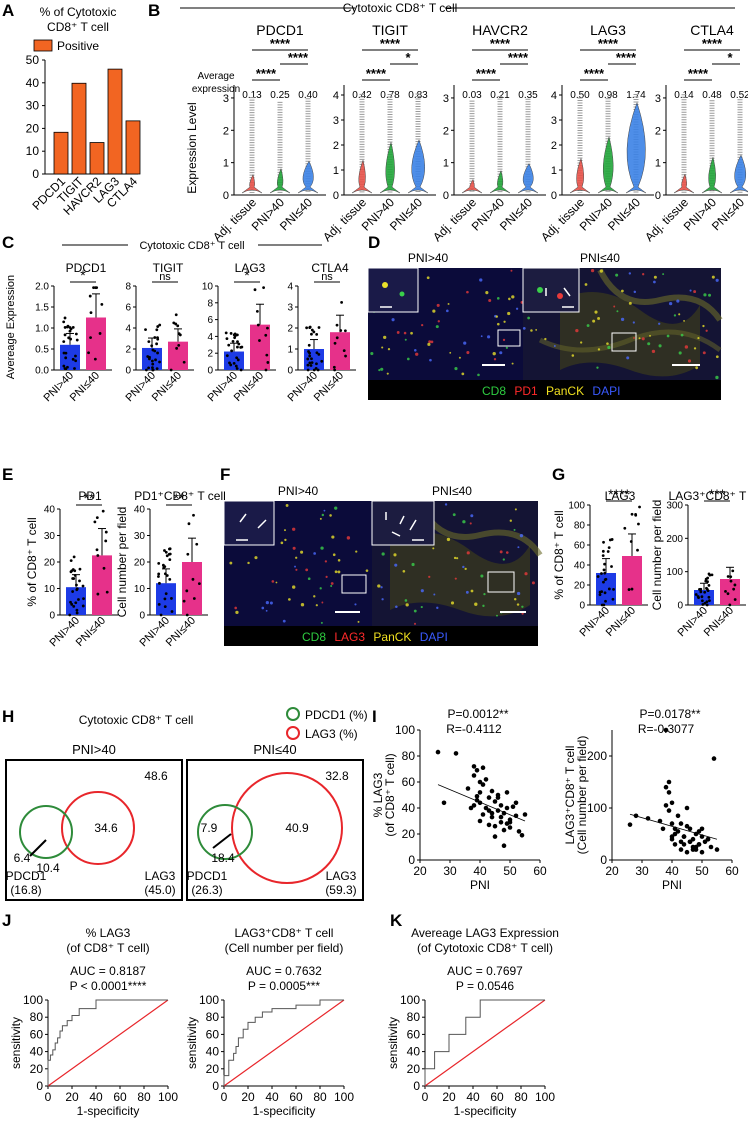  Describe the element at coordinates (349, 637) in the screenshot. I see `stain-lag3: LAG3` at that location.